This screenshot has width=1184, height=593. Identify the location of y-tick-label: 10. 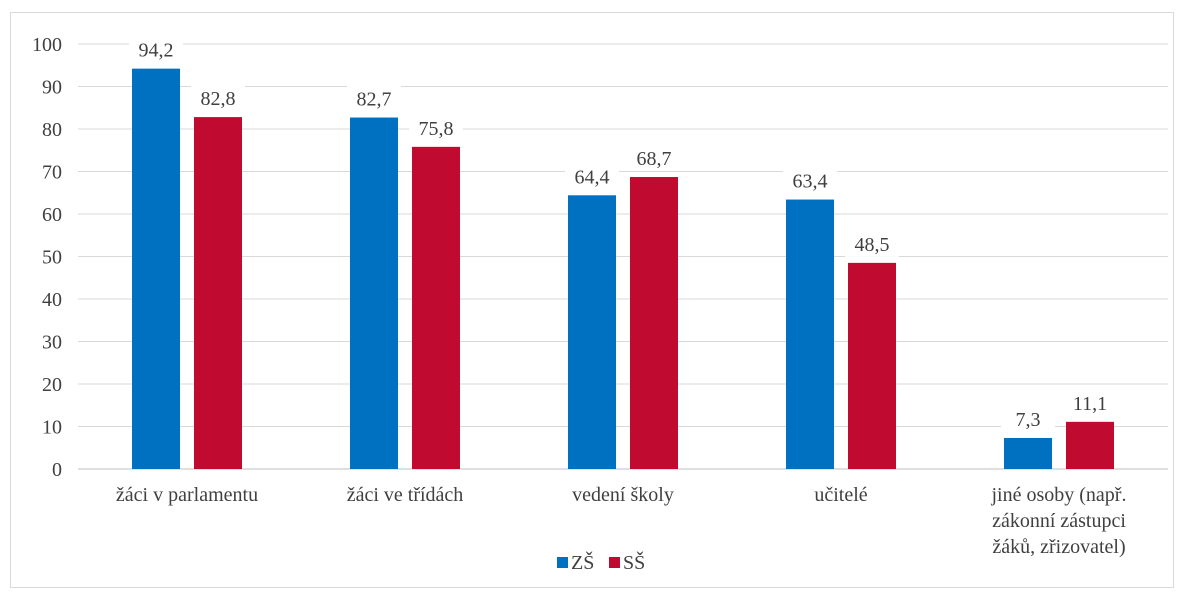
(52, 428).